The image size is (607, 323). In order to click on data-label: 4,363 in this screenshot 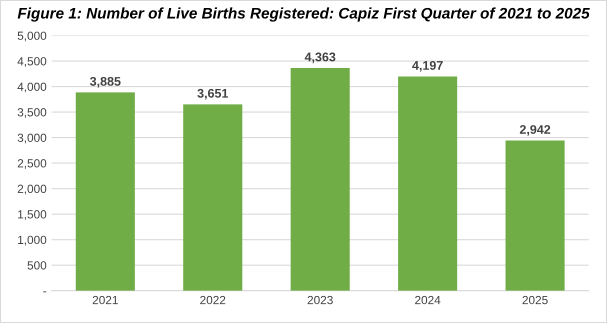, I will do `click(320, 58)`.